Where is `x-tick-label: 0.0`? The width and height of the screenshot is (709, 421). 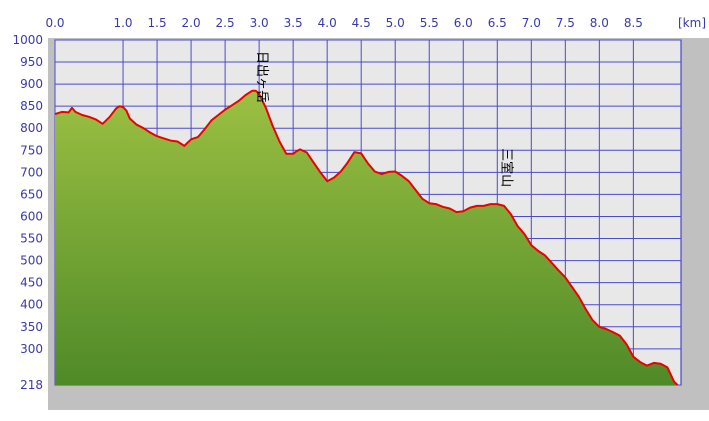
x-tick-label: 0.0 is located at coordinates (54, 23).